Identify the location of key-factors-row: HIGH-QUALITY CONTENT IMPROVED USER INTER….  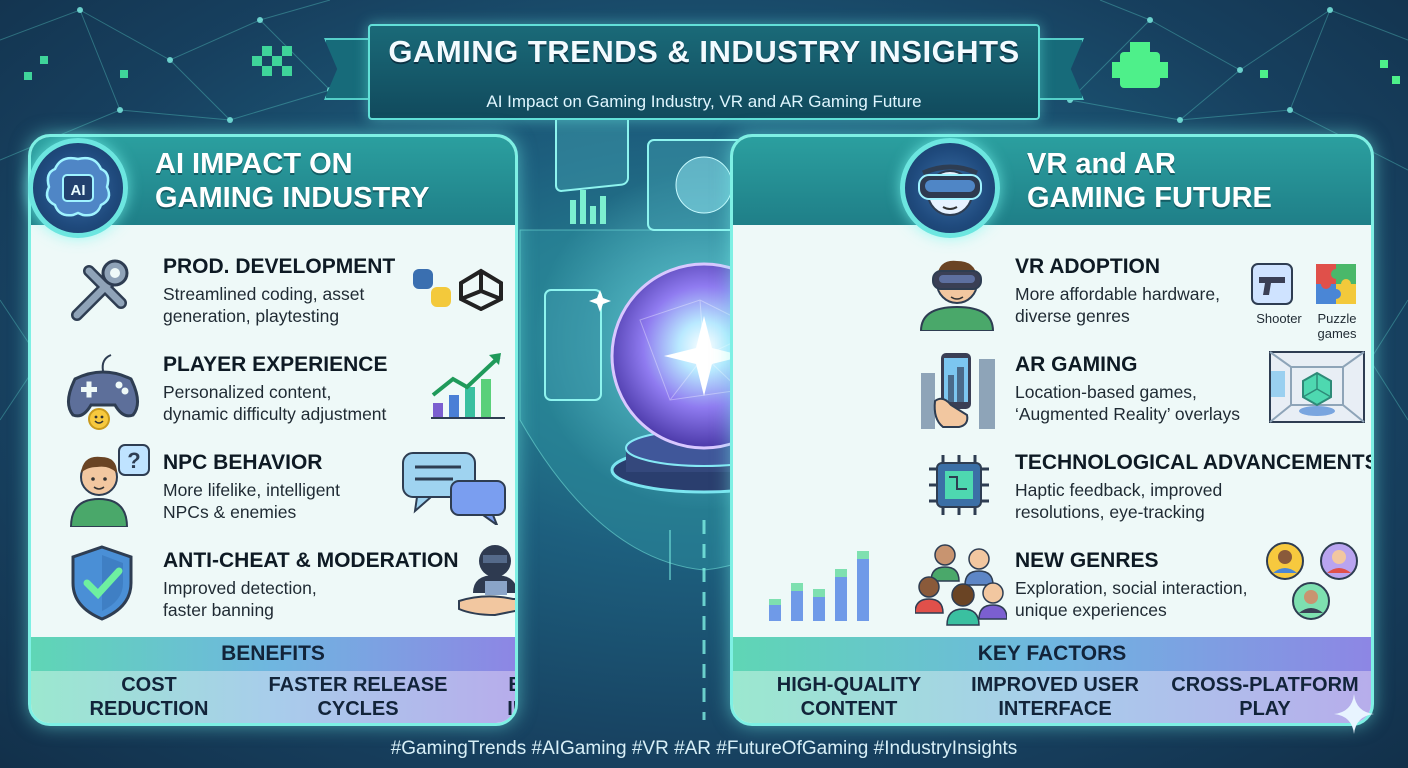
(1052, 697).